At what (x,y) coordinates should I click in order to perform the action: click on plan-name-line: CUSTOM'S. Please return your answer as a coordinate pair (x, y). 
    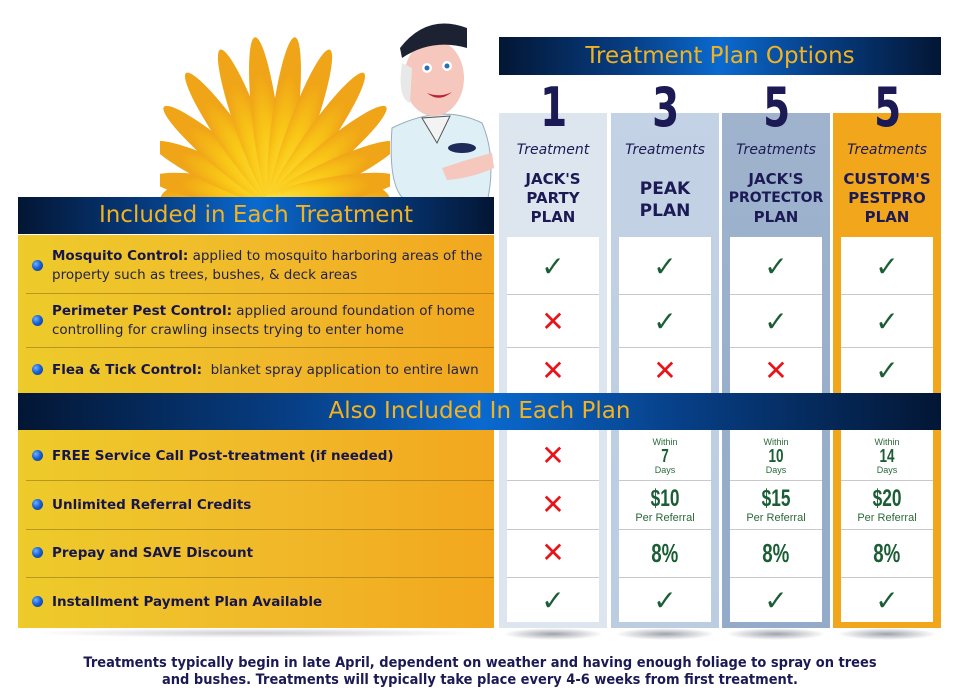
    Looking at the image, I should click on (887, 179).